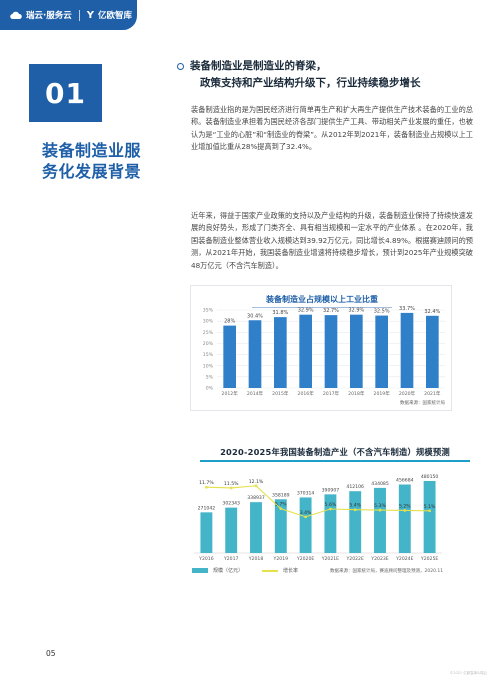 This screenshot has width=499, height=677. I want to click on legend-line-swatch, so click(270, 570).